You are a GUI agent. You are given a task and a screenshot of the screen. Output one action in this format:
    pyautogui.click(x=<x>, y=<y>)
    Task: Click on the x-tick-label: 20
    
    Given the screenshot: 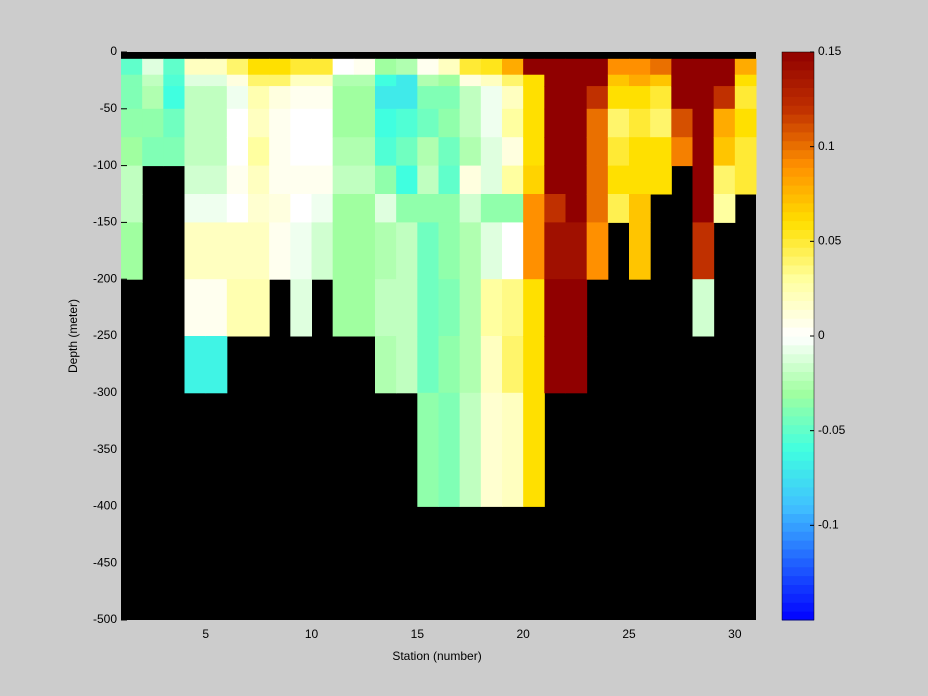 What is the action you would take?
    pyautogui.click(x=523, y=634)
    